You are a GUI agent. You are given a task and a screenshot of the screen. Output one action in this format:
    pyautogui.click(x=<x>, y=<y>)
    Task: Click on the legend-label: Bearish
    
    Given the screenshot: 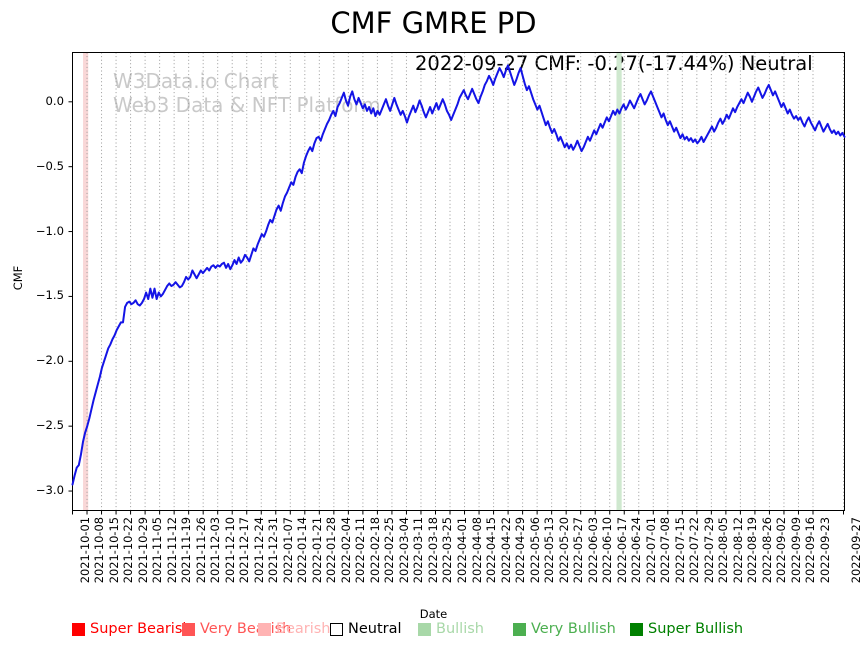 What is the action you would take?
    pyautogui.click(x=303, y=629)
    